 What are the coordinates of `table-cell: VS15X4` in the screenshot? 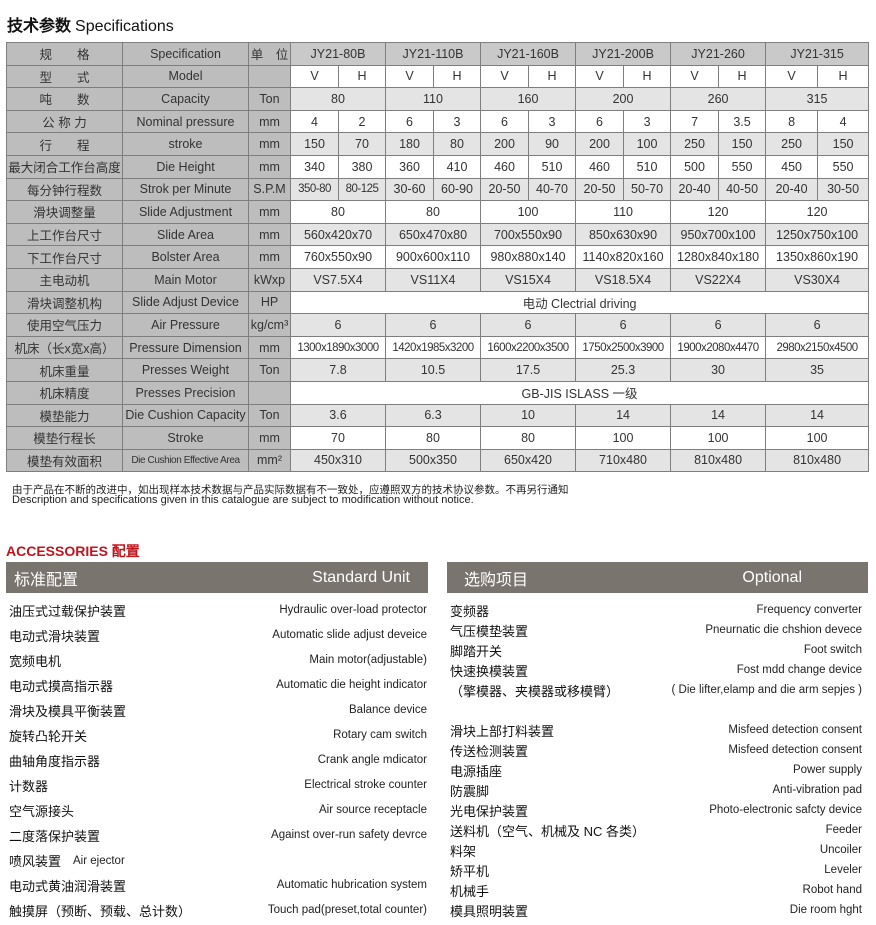 It's located at (528, 279).